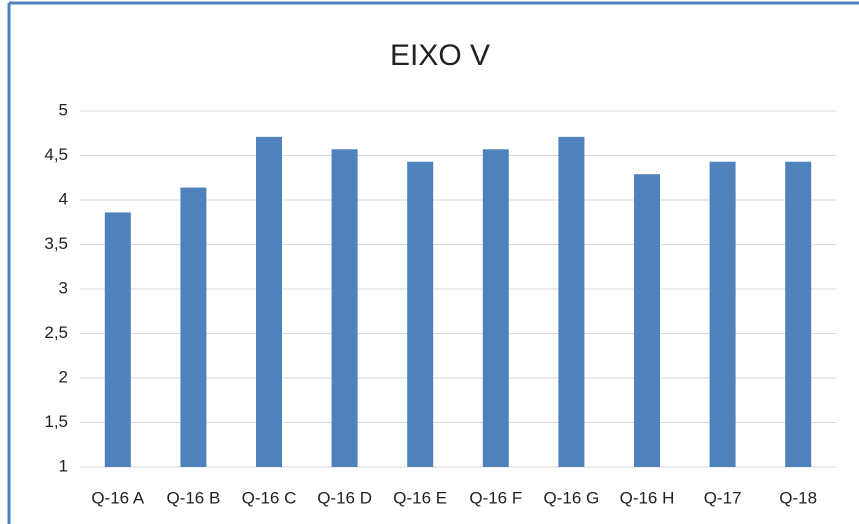 The width and height of the screenshot is (859, 524). What do you see at coordinates (723, 497) in the screenshot?
I see `x-tick-label: Q-17` at bounding box center [723, 497].